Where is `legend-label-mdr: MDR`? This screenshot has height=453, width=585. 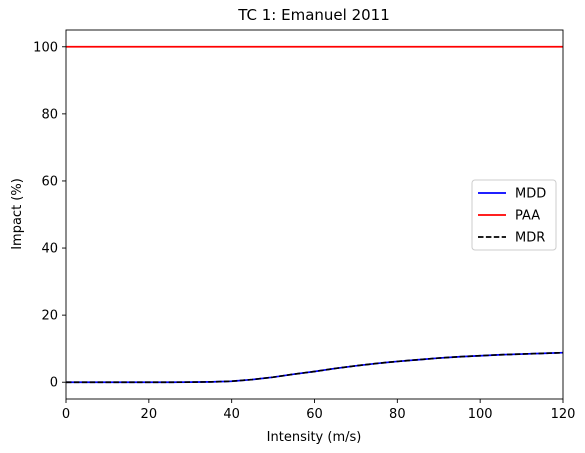 legend-label-mdr: MDR is located at coordinates (530, 238).